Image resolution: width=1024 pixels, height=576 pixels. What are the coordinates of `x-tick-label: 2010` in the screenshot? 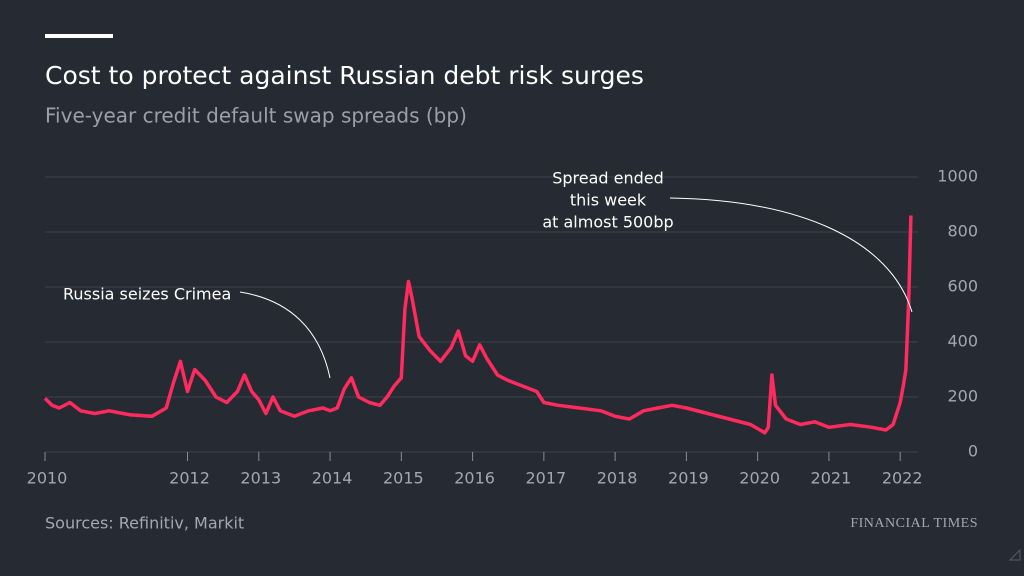 It's located at (47, 478).